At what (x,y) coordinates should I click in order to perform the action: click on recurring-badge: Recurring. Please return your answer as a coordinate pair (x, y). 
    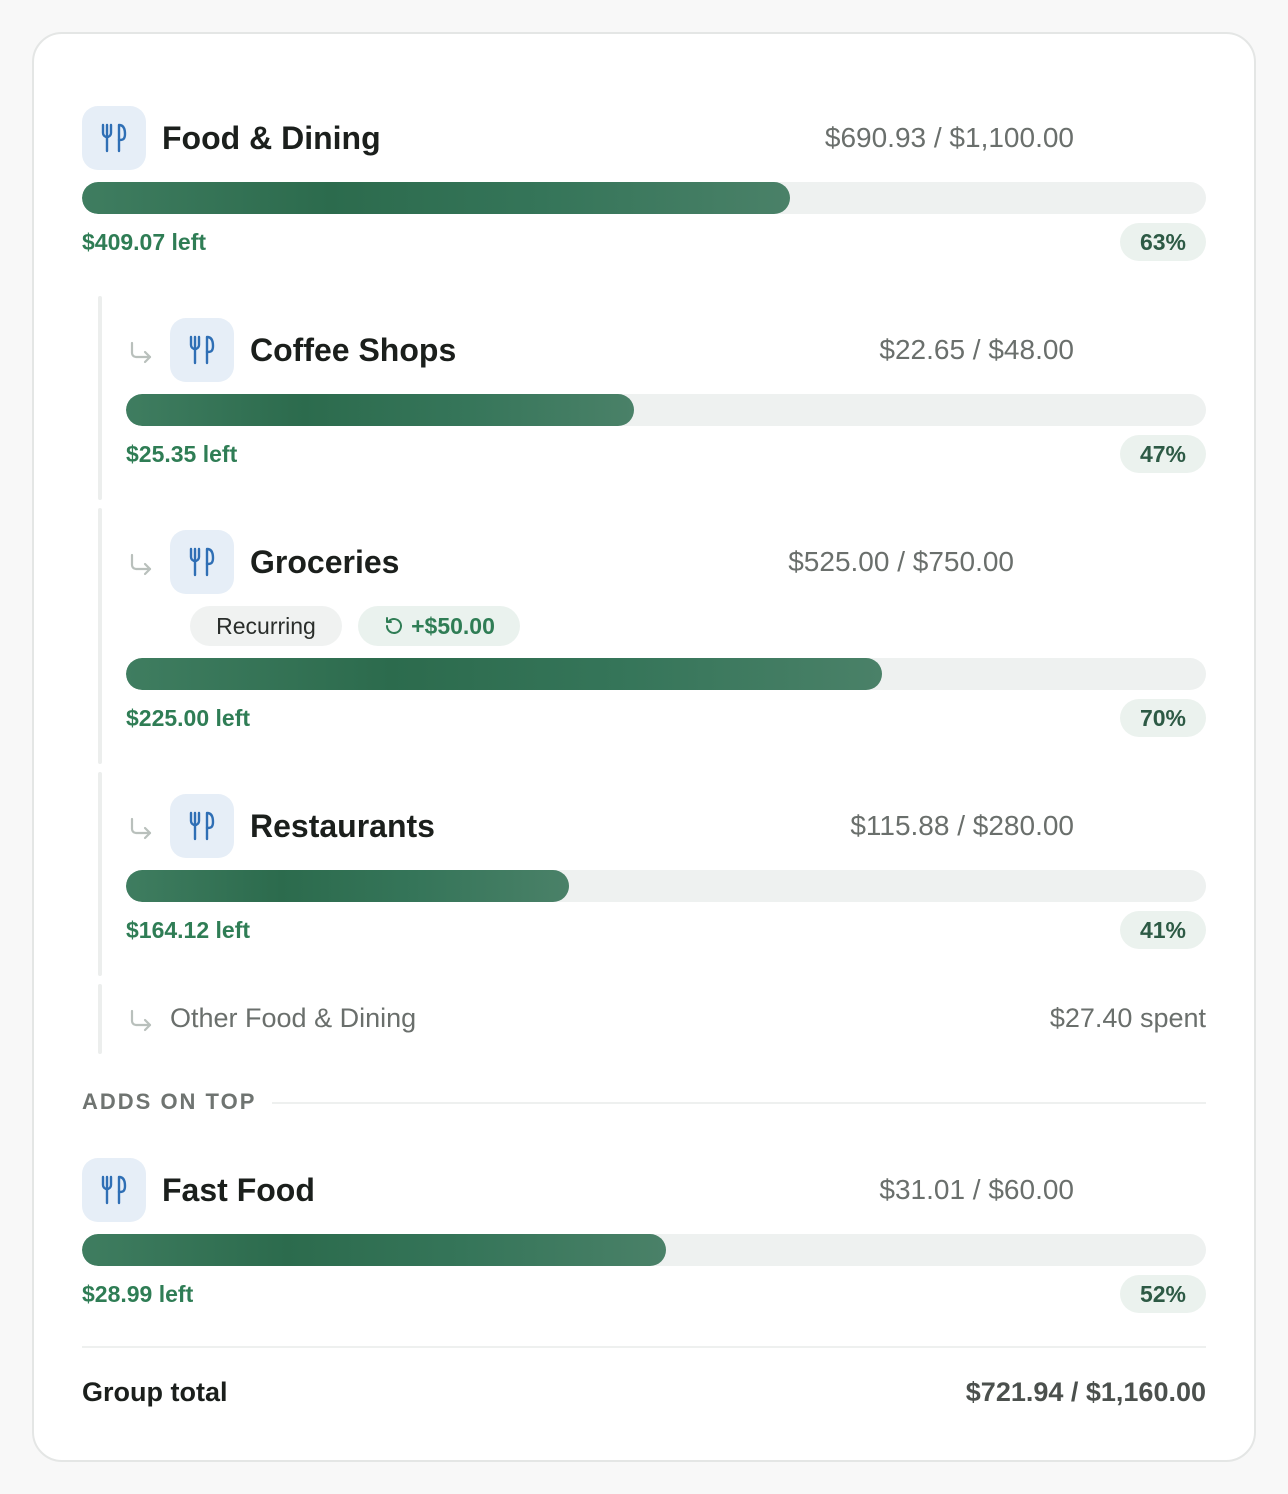
    Looking at the image, I should click on (266, 626).